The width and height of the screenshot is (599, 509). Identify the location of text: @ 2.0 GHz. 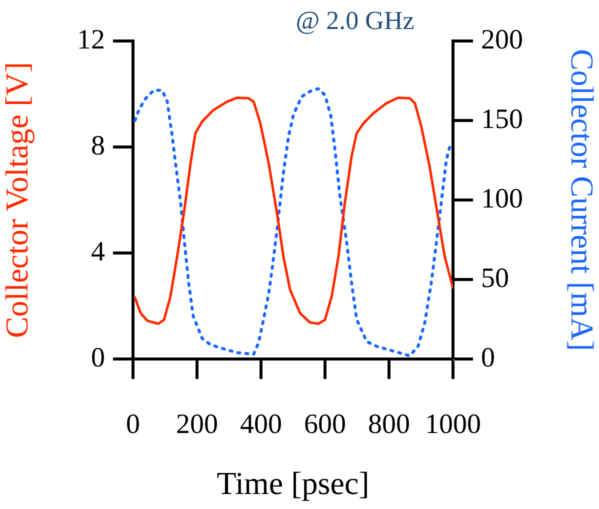
(355, 20).